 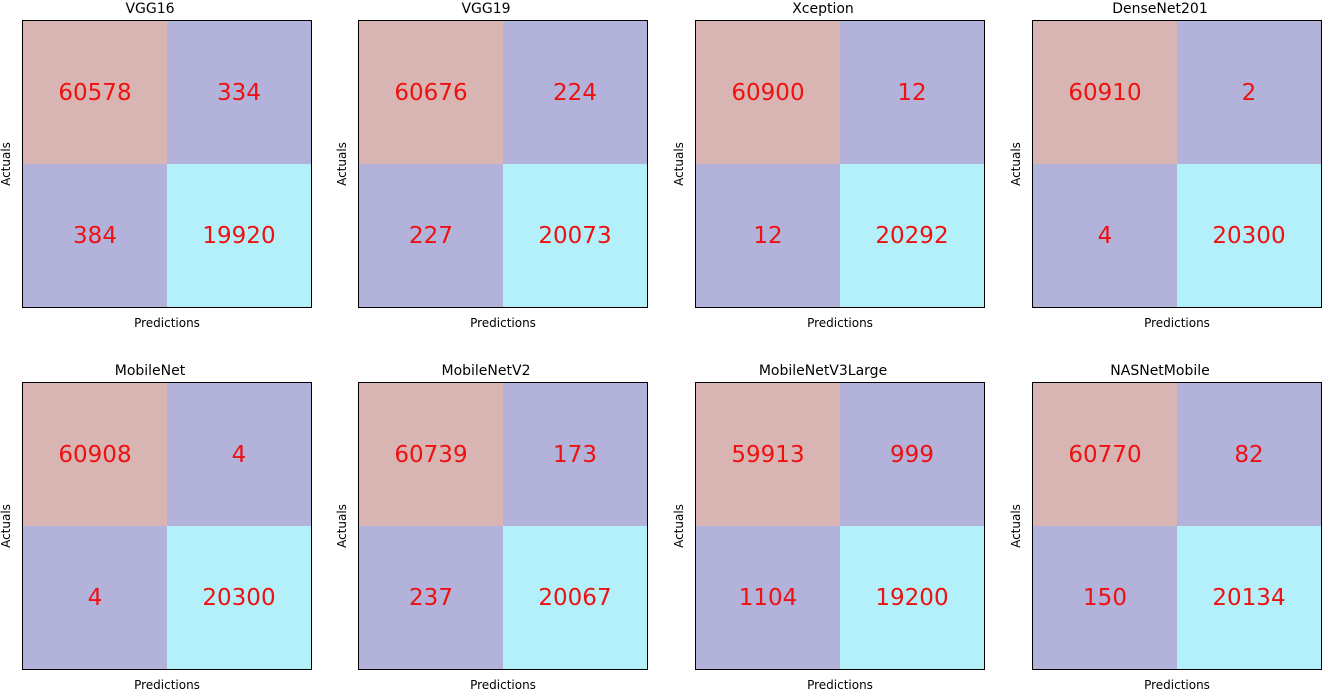 What do you see at coordinates (486, 9) in the screenshot?
I see `panel-title: VGG19` at bounding box center [486, 9].